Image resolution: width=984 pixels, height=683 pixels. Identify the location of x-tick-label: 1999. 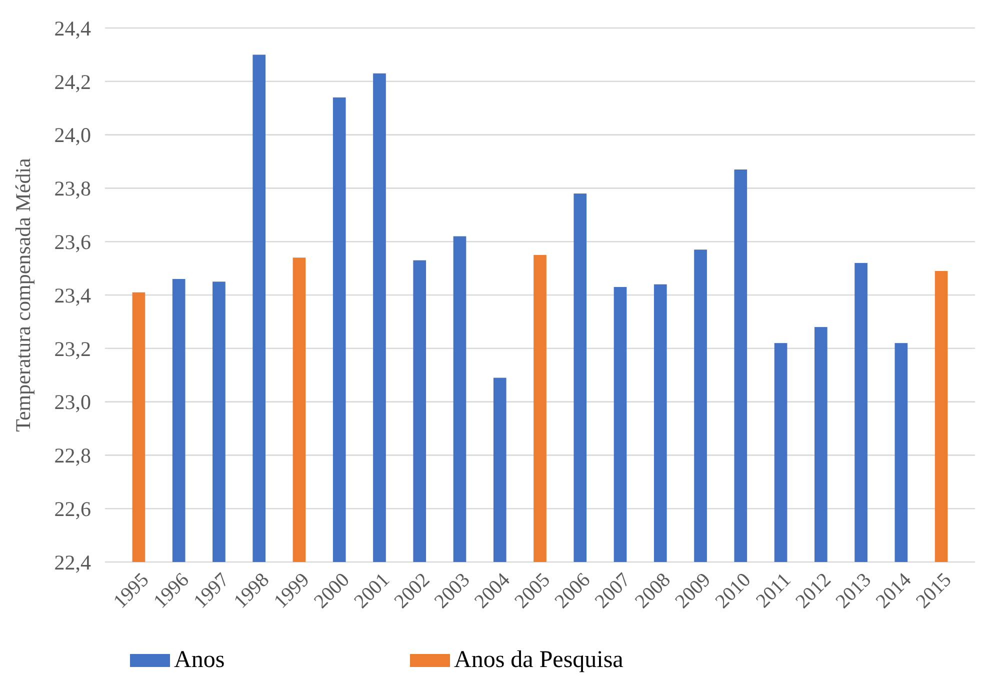
(292, 590).